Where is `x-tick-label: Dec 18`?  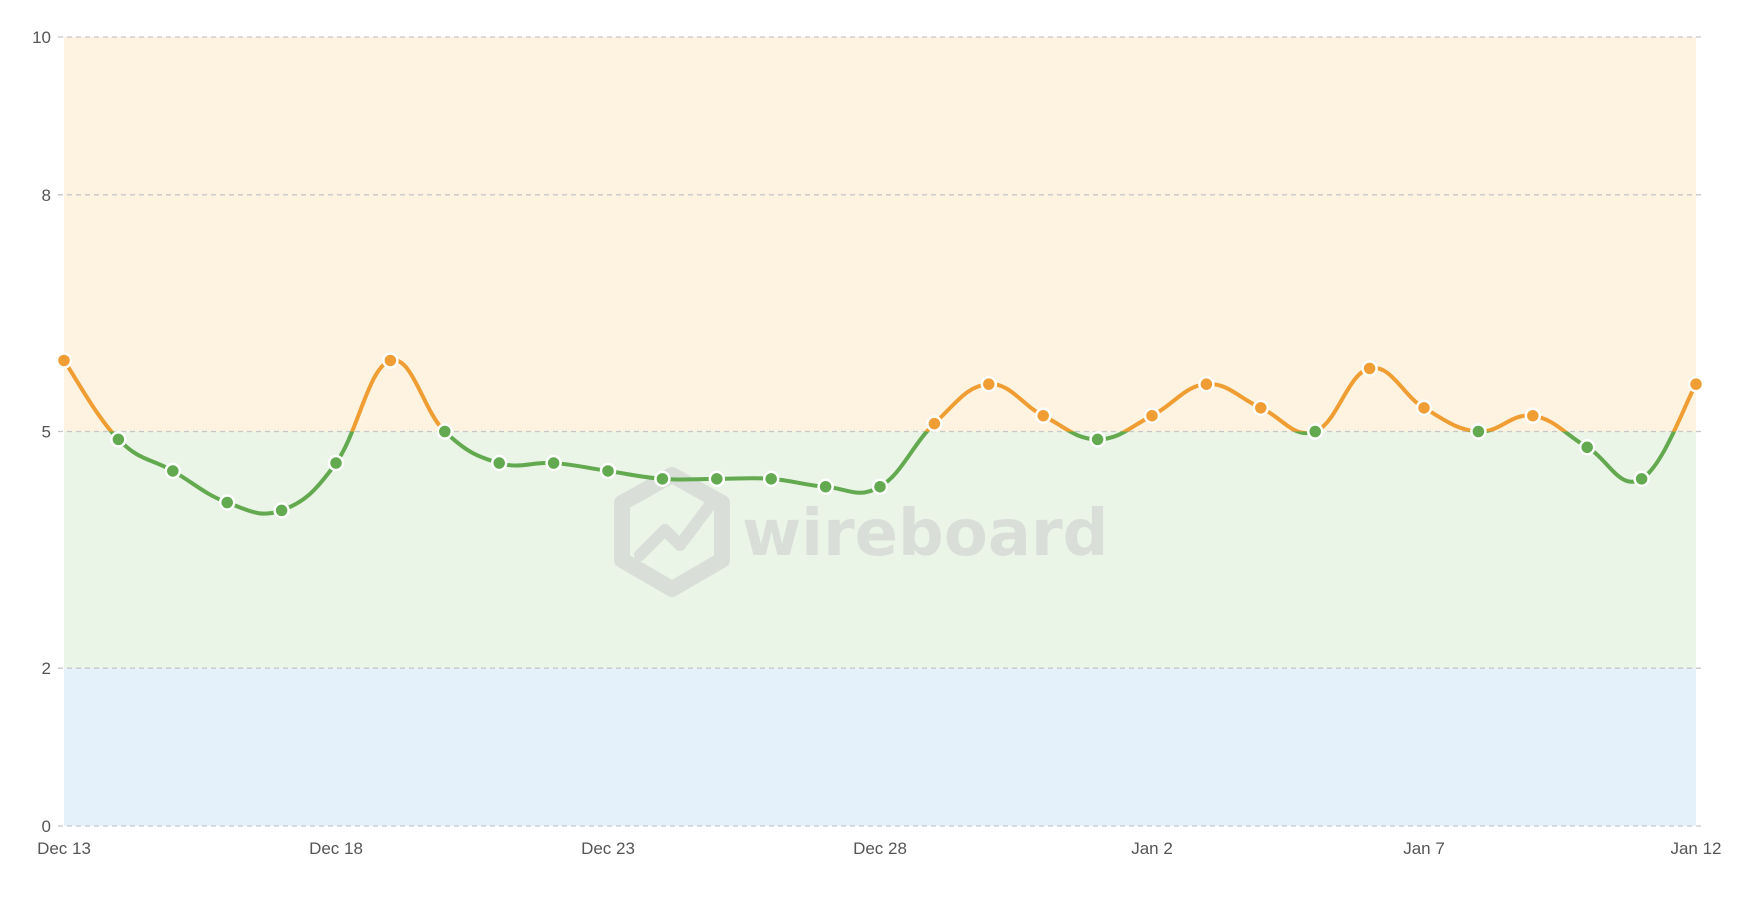
x-tick-label: Dec 18 is located at coordinates (336, 848).